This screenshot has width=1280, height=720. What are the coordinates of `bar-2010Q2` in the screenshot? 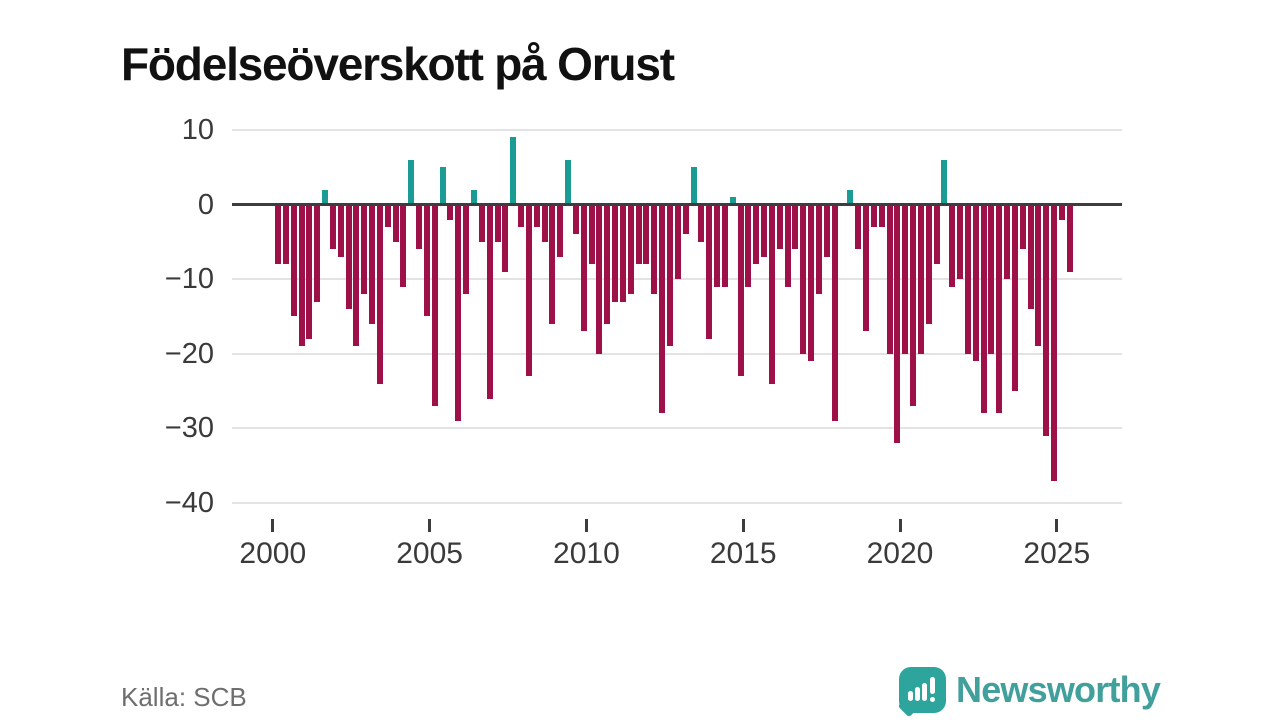 It's located at (599, 279).